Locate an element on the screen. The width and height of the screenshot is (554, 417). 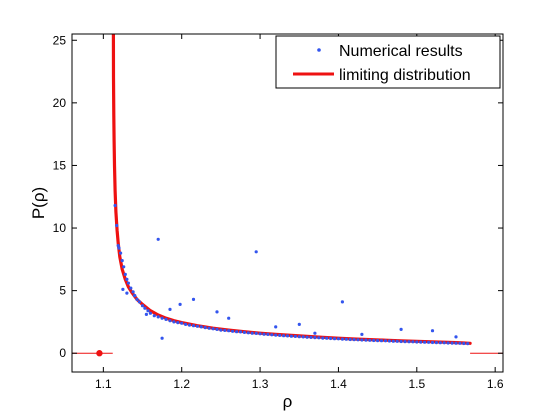
x-tick-label: 1.1 is located at coordinates (103, 384).